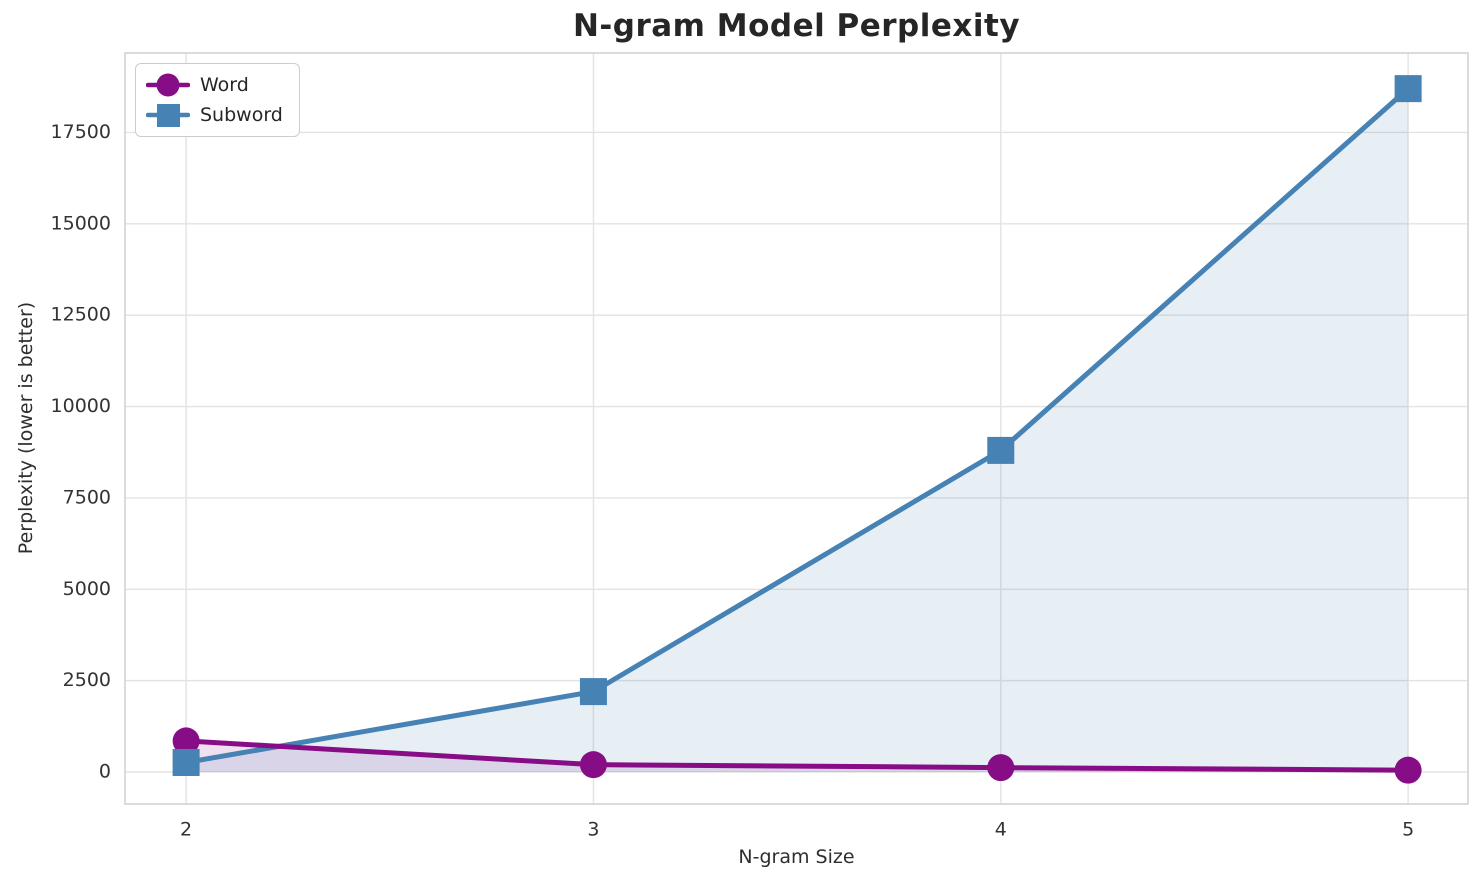 The image size is (1484, 885). Describe the element at coordinates (796, 26) in the screenshot. I see `chart-title: N-gram Model Perplexity` at that location.